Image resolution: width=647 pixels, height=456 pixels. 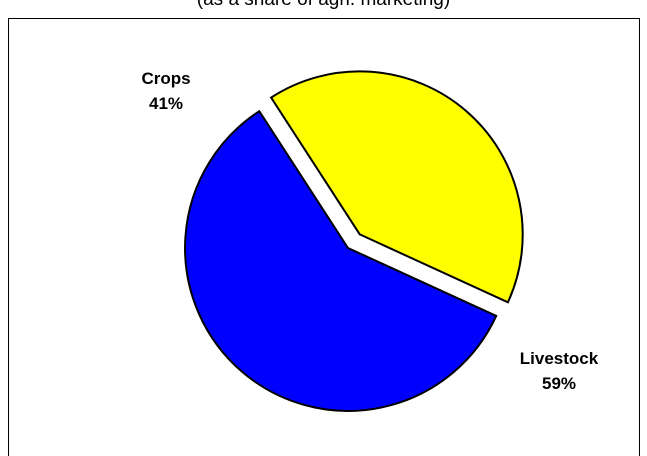 I want to click on chart-subtitle: (as a share of agri. marketing), so click(x=323, y=5).